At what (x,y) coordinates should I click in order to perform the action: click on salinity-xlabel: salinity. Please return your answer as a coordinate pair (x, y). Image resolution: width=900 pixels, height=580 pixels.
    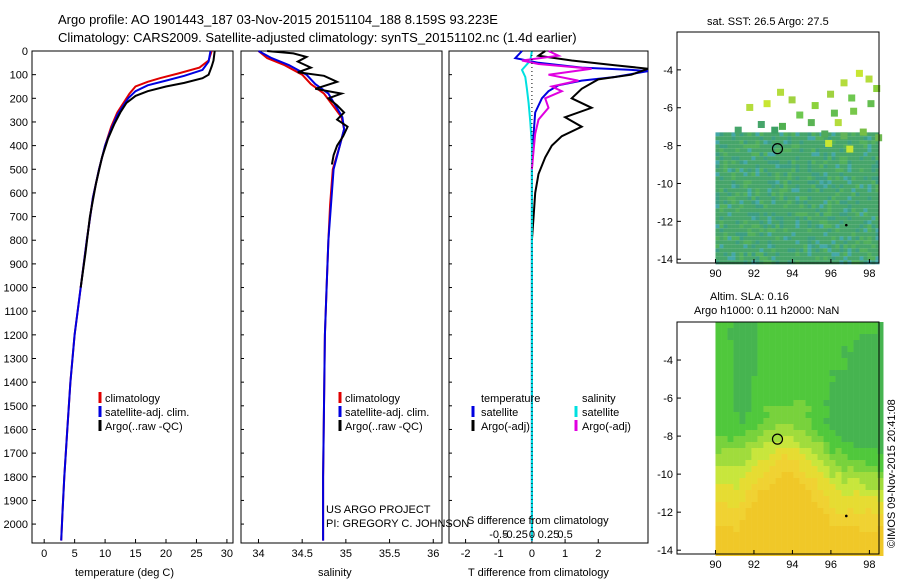
    Looking at the image, I should click on (335, 573).